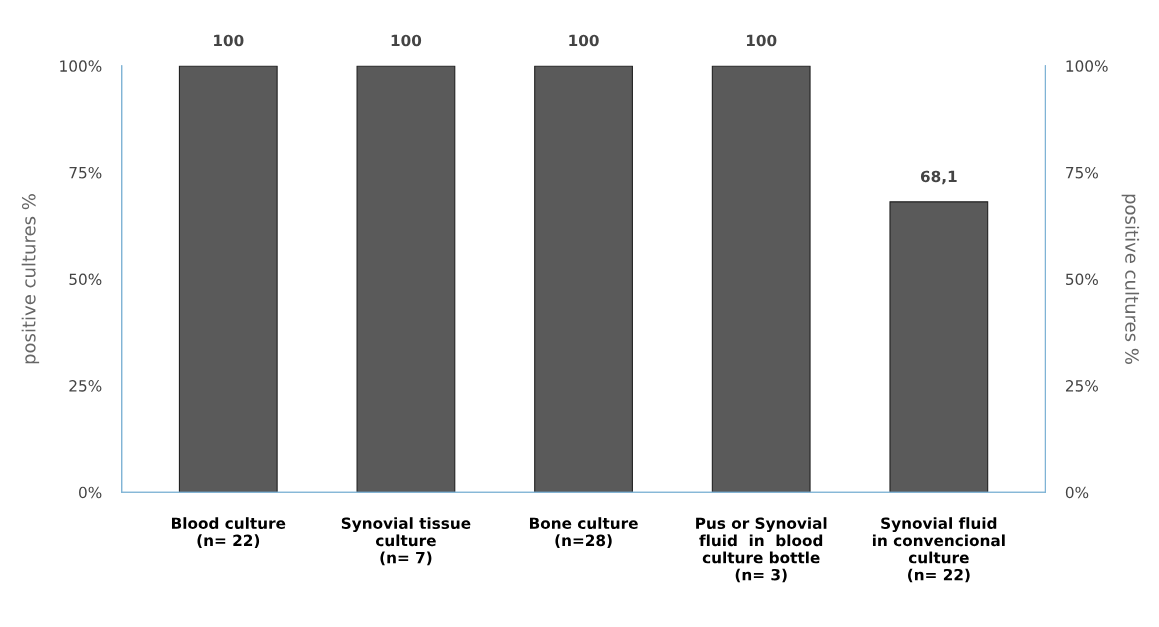  What do you see at coordinates (1087, 66) in the screenshot?
I see `y2-tick-label: 100%` at bounding box center [1087, 66].